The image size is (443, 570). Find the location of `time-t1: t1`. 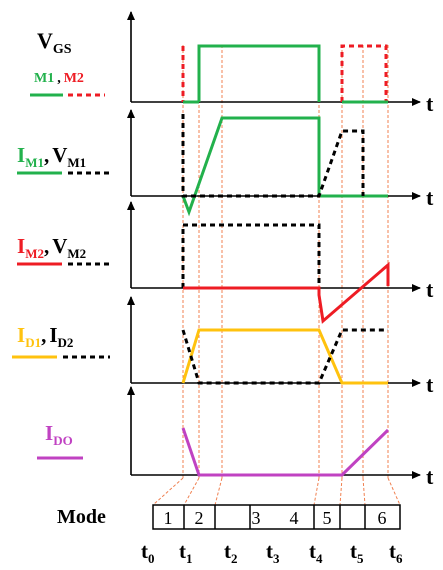

time-t1: t1 is located at coordinates (186, 552).